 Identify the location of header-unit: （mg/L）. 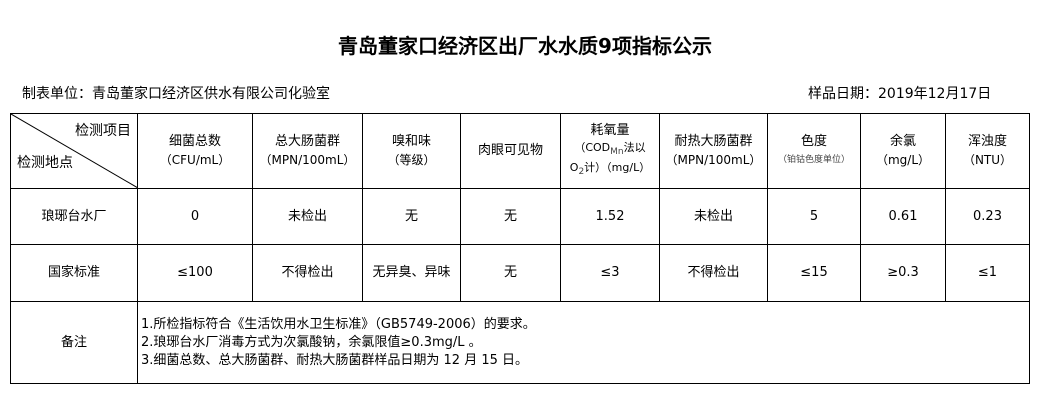
(903, 160).